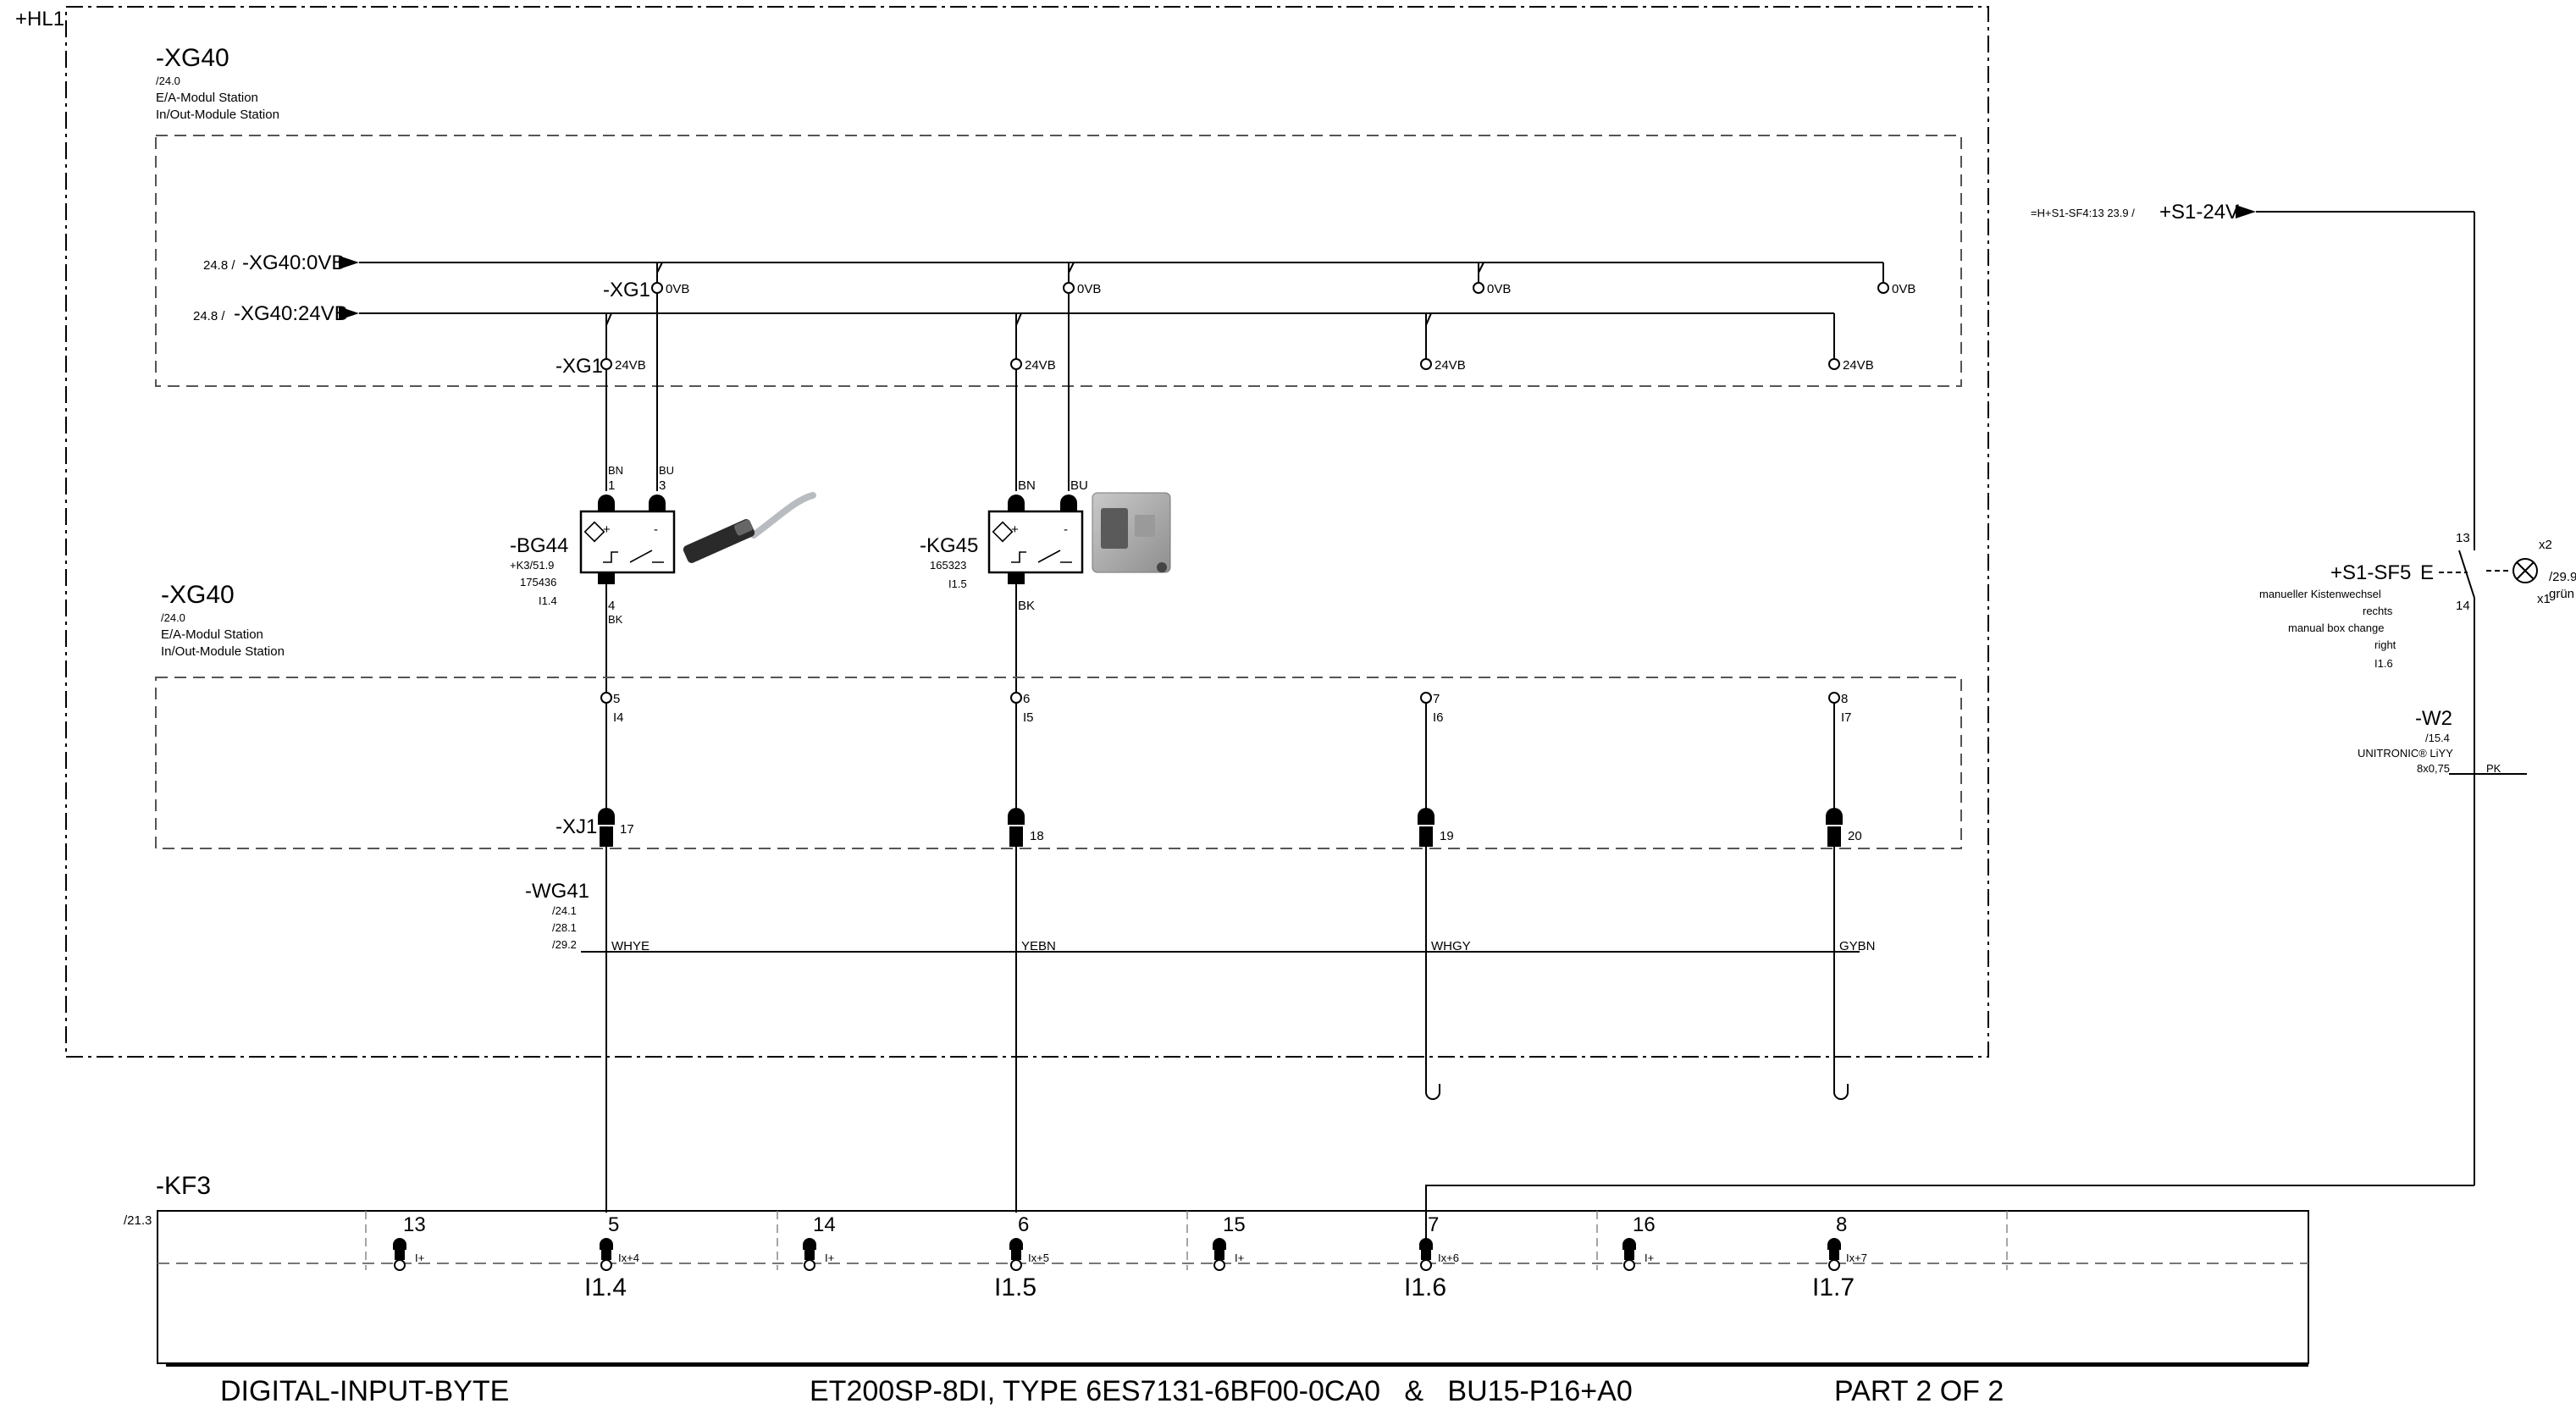 The image size is (2576, 1409). What do you see at coordinates (409, 1242) in the screenshot?
I see `kf3-pin-13: 13 I+` at bounding box center [409, 1242].